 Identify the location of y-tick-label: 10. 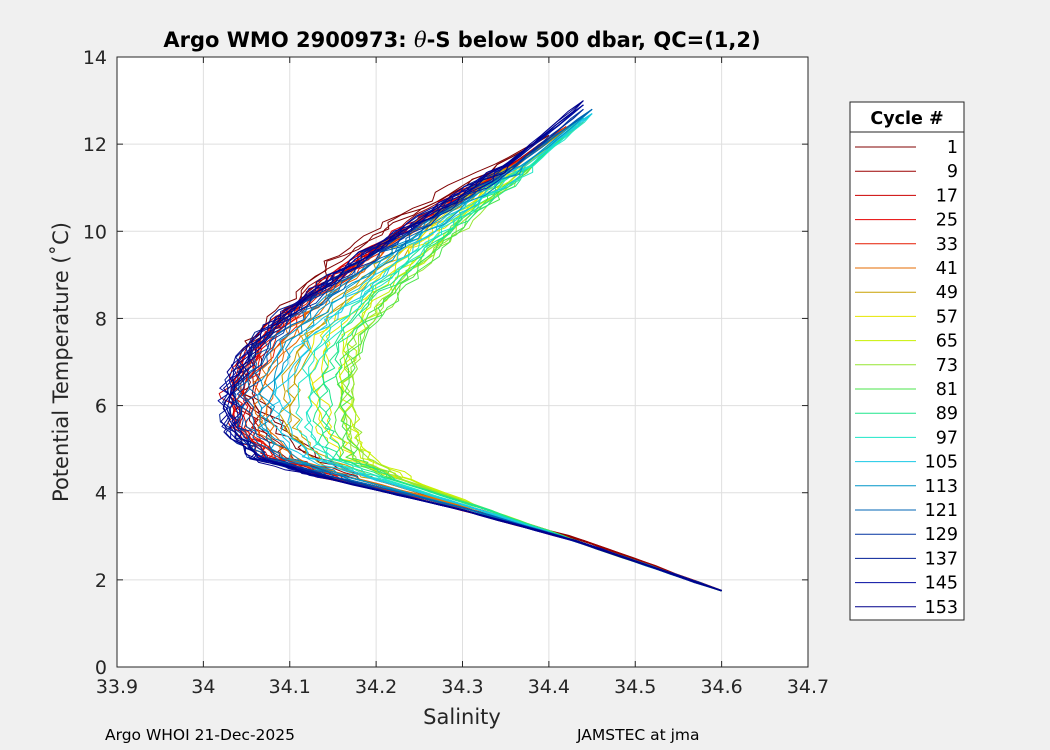
(95, 232).